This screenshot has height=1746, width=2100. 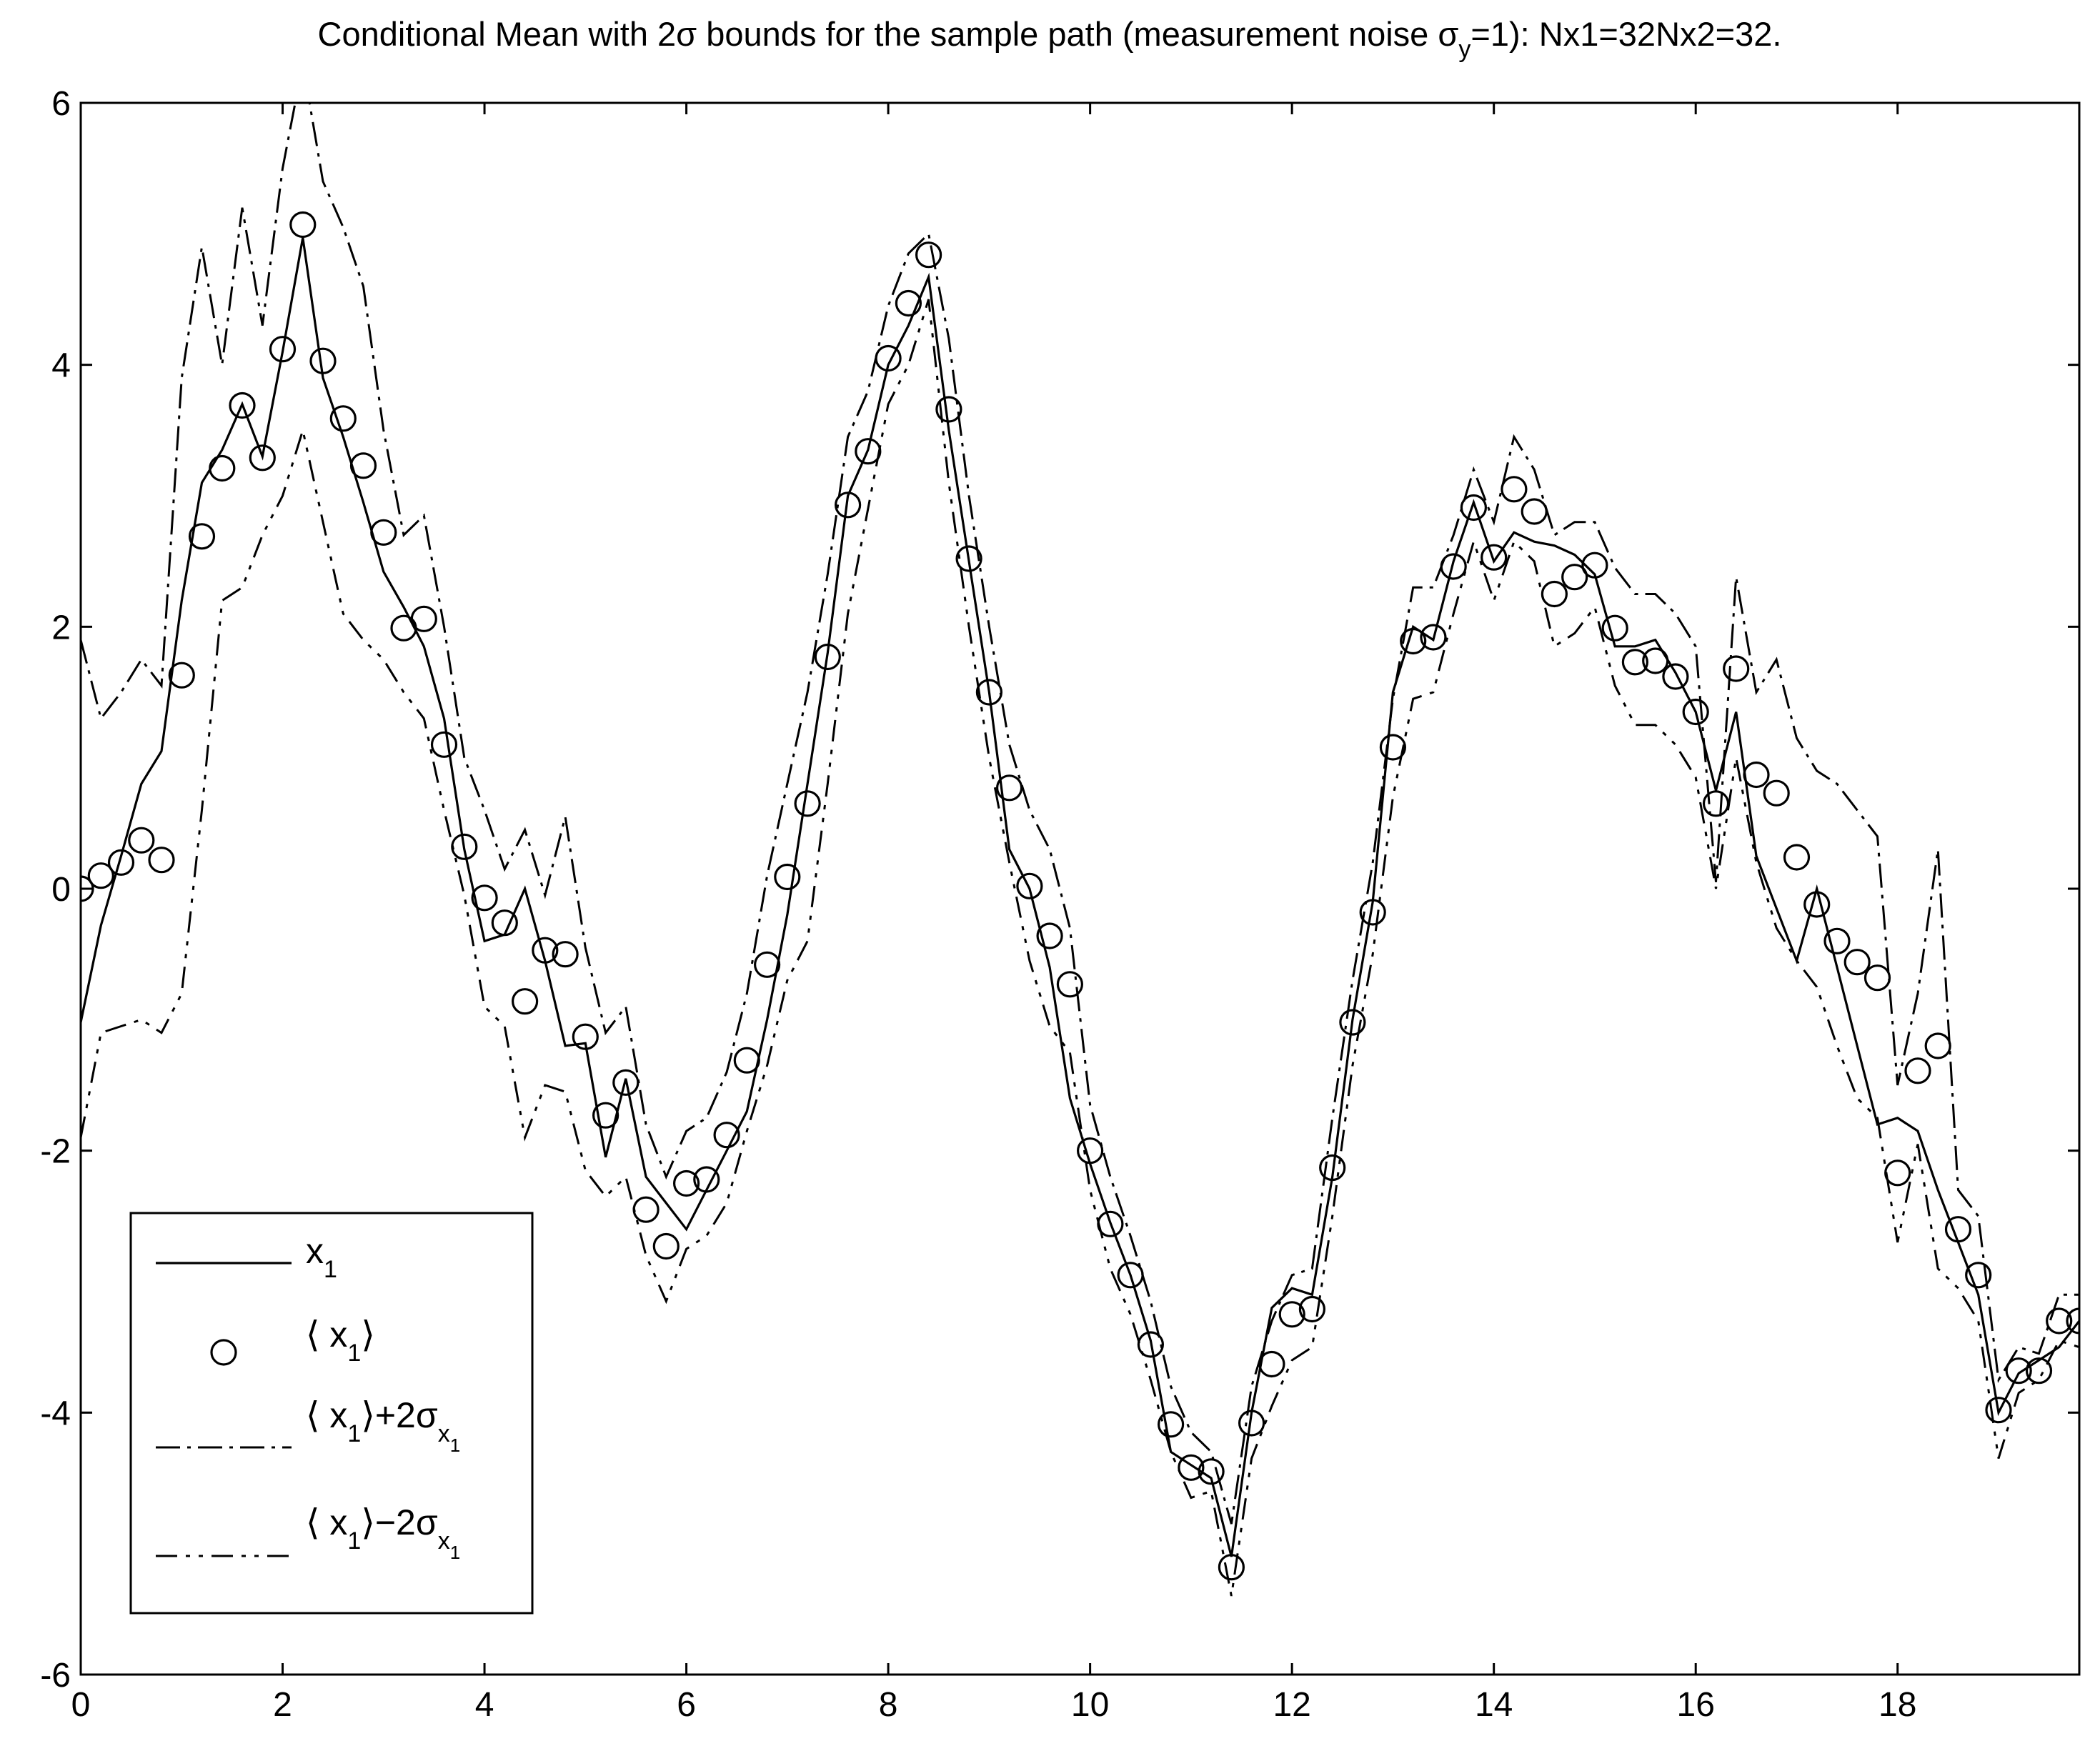 I want to click on x-tick-label: 4, so click(x=485, y=1705).